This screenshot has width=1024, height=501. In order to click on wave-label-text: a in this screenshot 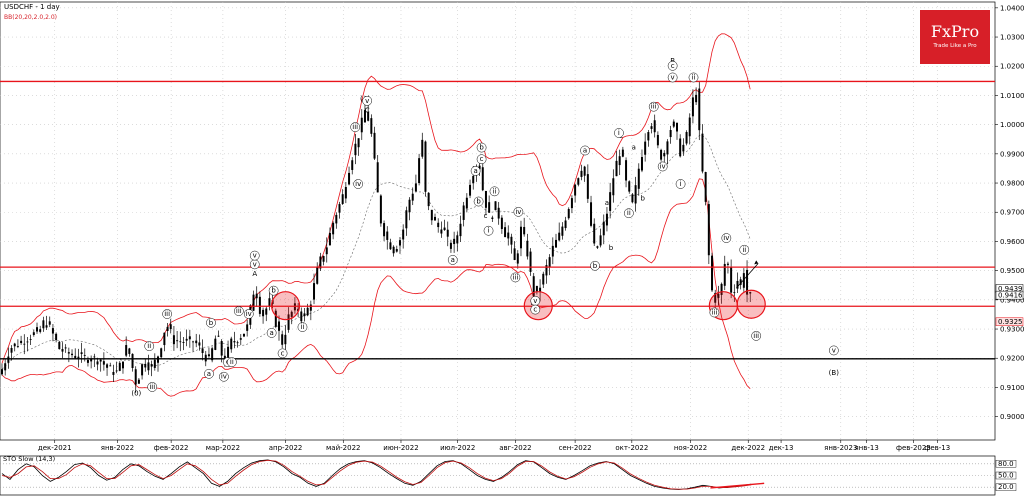, I will do `click(271, 333)`.